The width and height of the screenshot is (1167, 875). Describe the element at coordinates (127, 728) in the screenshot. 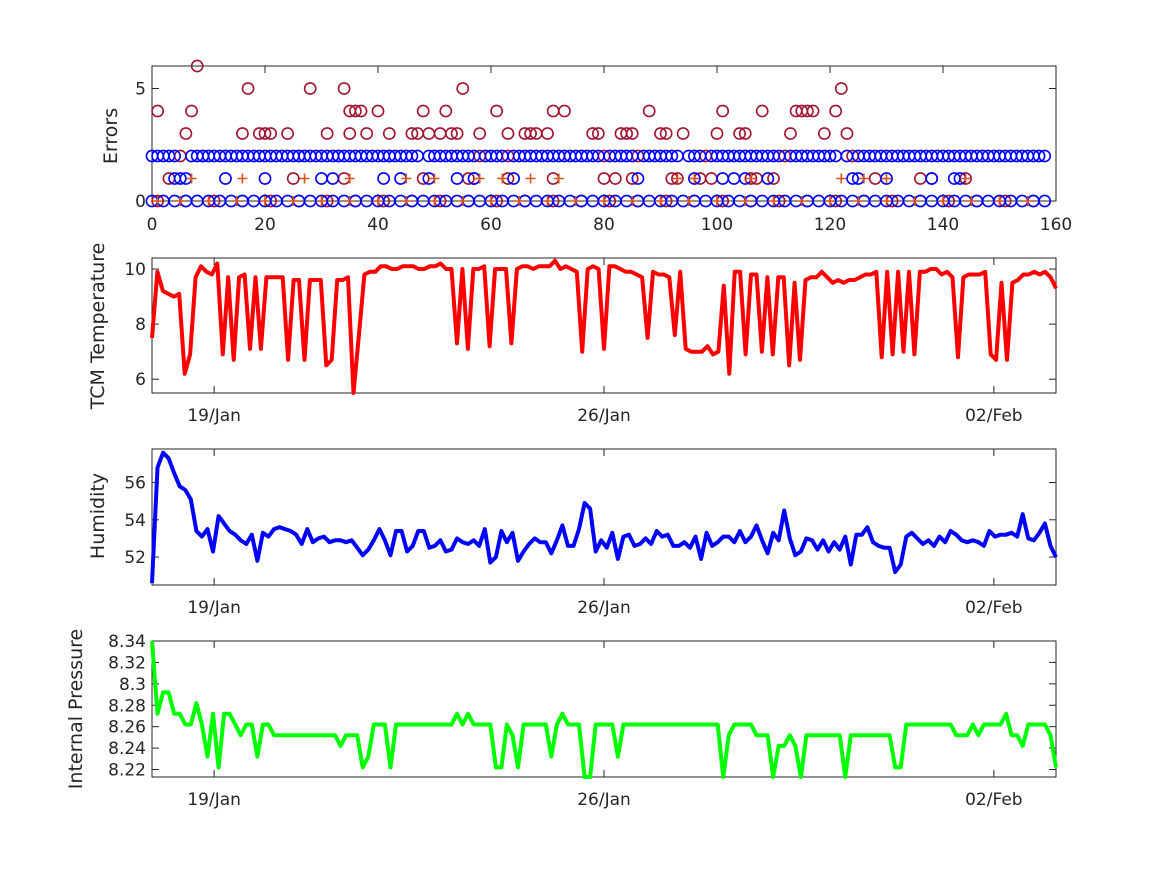

I see `ytick-label: 8.26` at that location.